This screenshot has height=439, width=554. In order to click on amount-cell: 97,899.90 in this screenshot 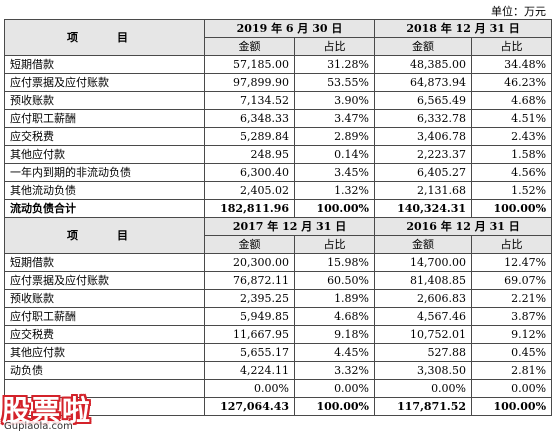, I will do `click(249, 82)`.